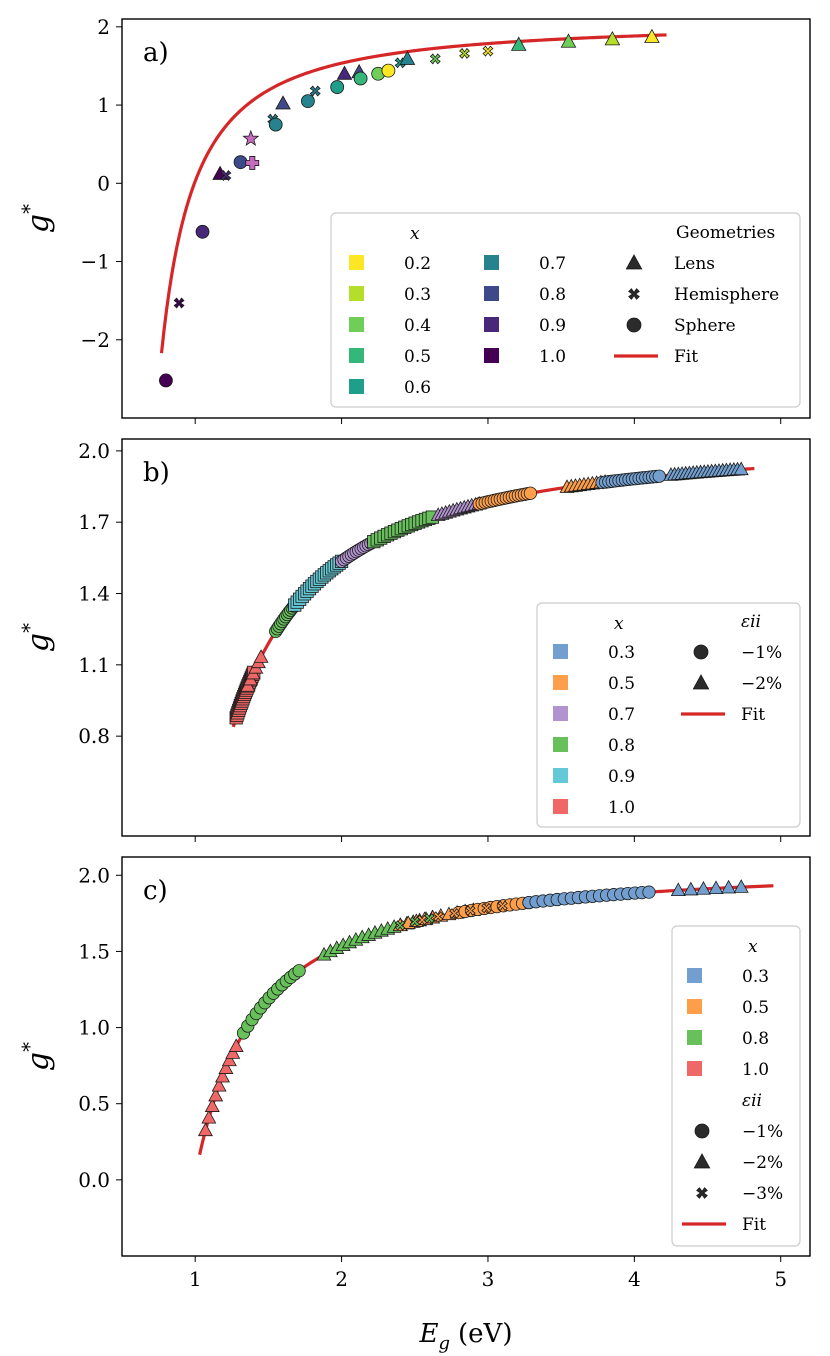  I want to click on y-tick-label: 1, so click(103, 105).